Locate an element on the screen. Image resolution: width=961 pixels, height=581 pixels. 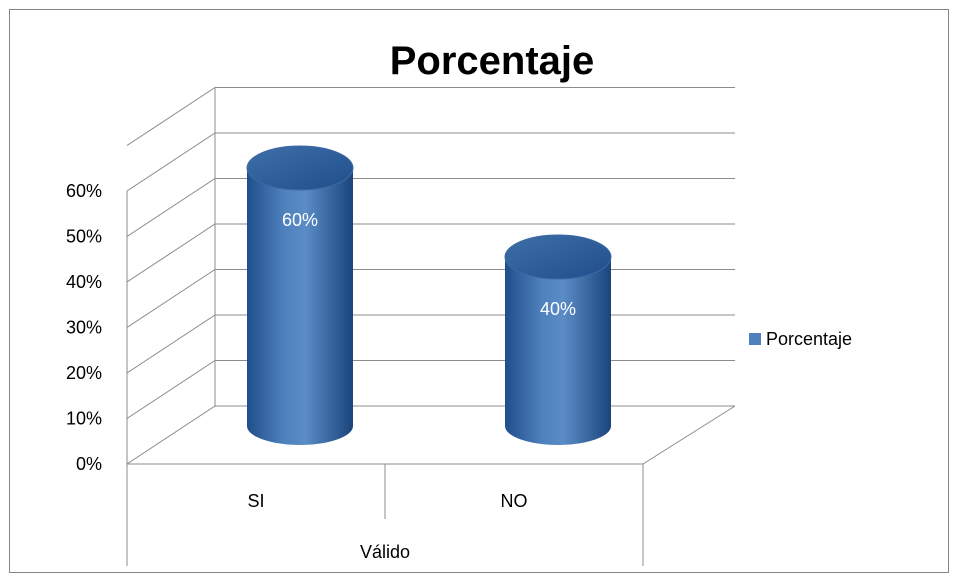
y-tick-label: 50% is located at coordinates (84, 237).